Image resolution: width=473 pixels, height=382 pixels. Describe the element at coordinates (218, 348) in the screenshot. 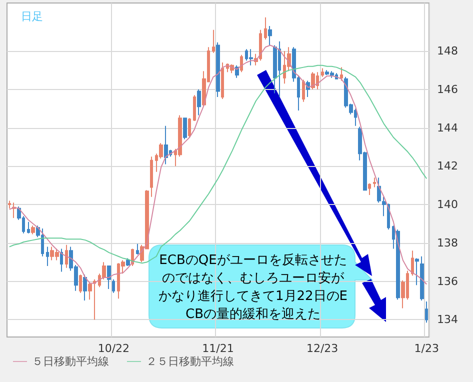

I see `x-tick-label: 11/21` at that location.